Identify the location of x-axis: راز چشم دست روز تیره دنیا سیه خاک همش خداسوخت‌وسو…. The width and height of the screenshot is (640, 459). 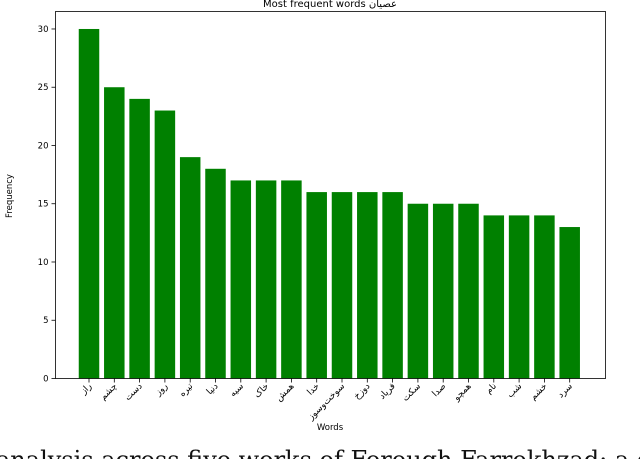
(326, 400).